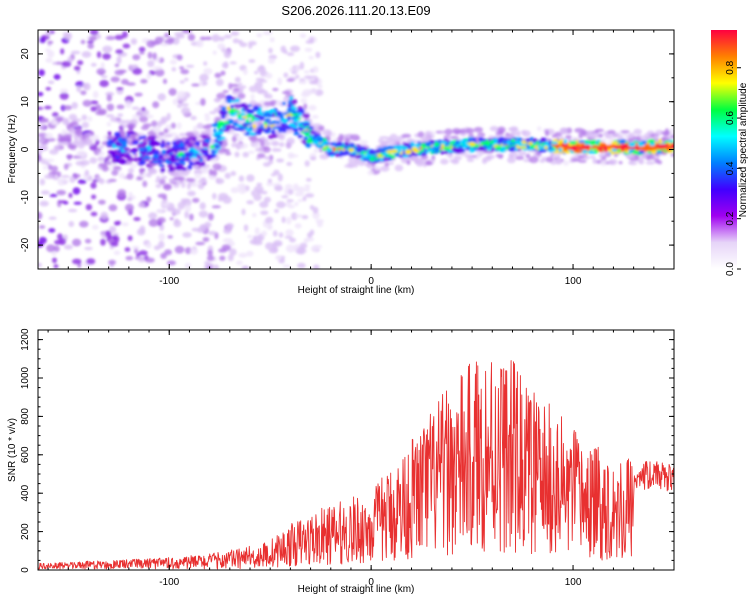  Describe the element at coordinates (25, 244) in the screenshot. I see `spectrogram-y-tick-label: -20` at that location.